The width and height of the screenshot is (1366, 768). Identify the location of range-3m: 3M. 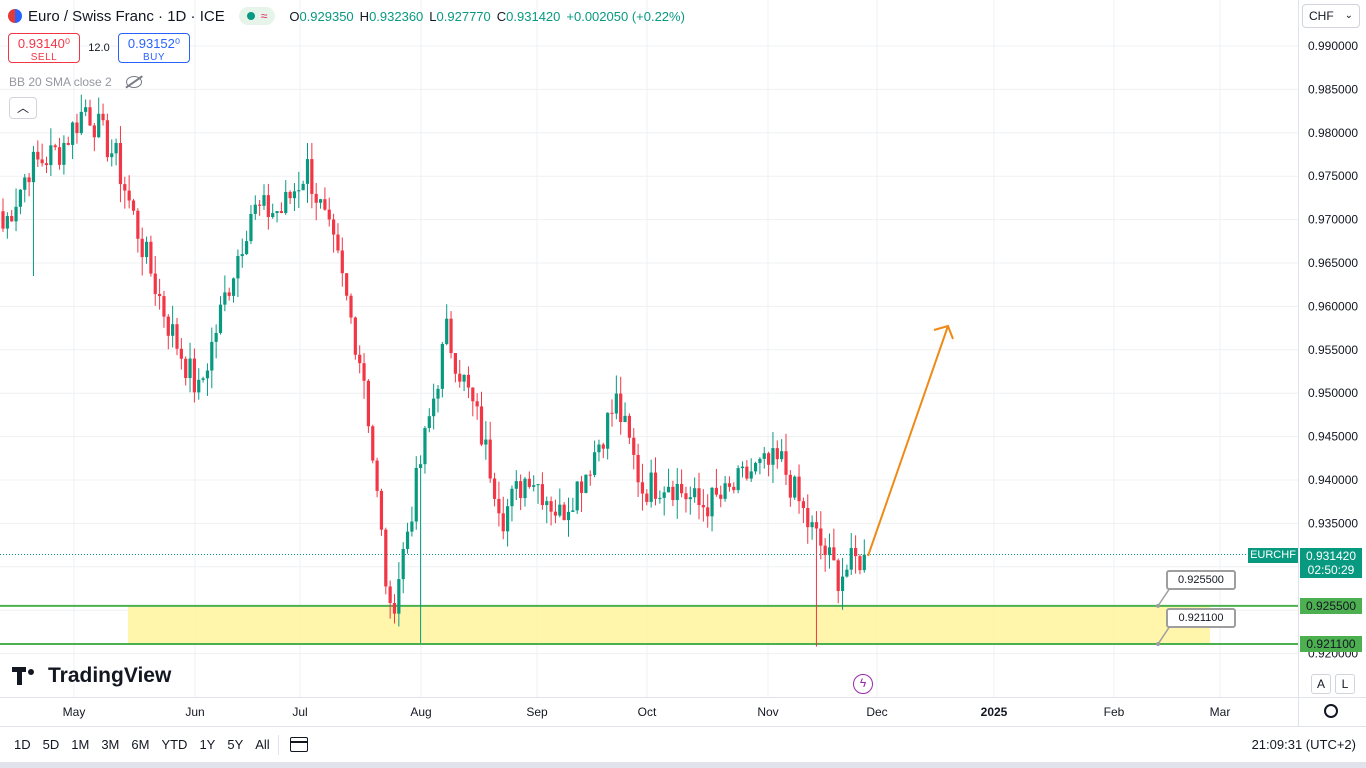
(110, 744).